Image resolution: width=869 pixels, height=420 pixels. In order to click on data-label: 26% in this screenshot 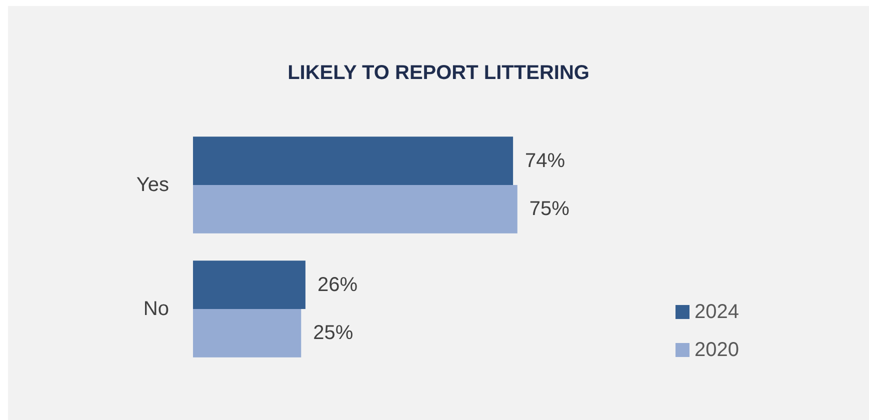, I will do `click(337, 285)`.